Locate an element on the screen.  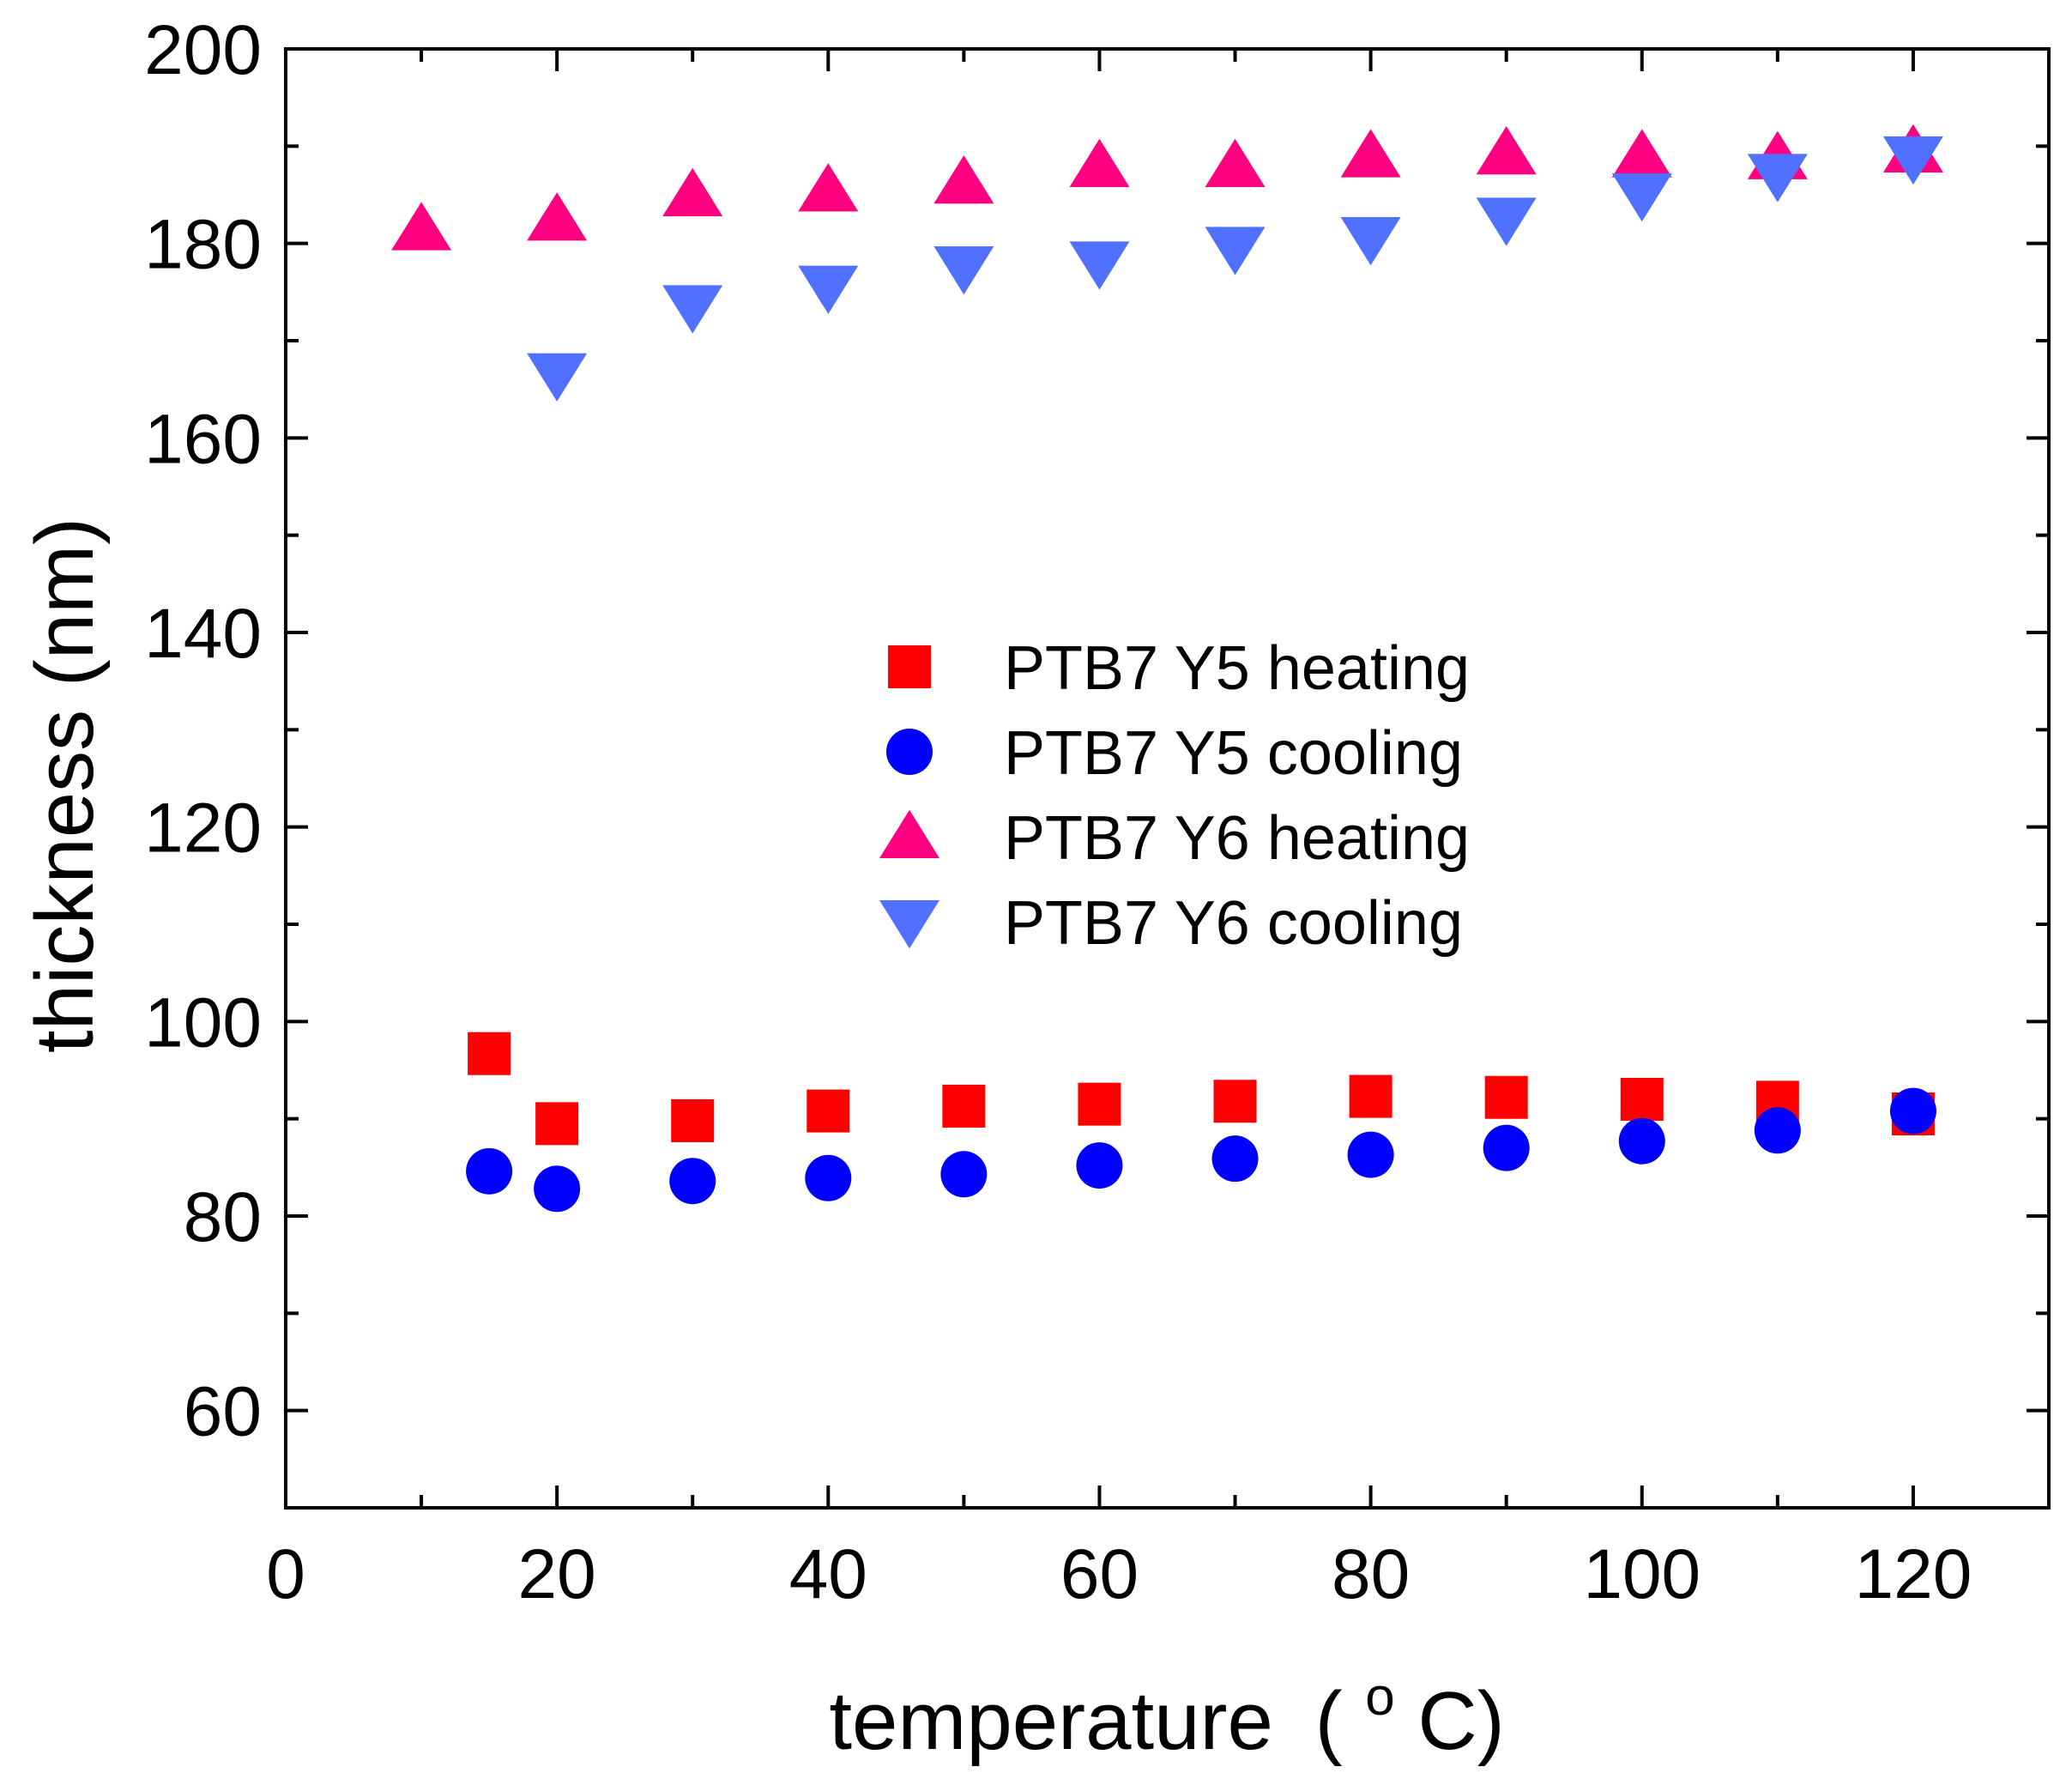
y-tick-label: 60 is located at coordinates (223, 1412).